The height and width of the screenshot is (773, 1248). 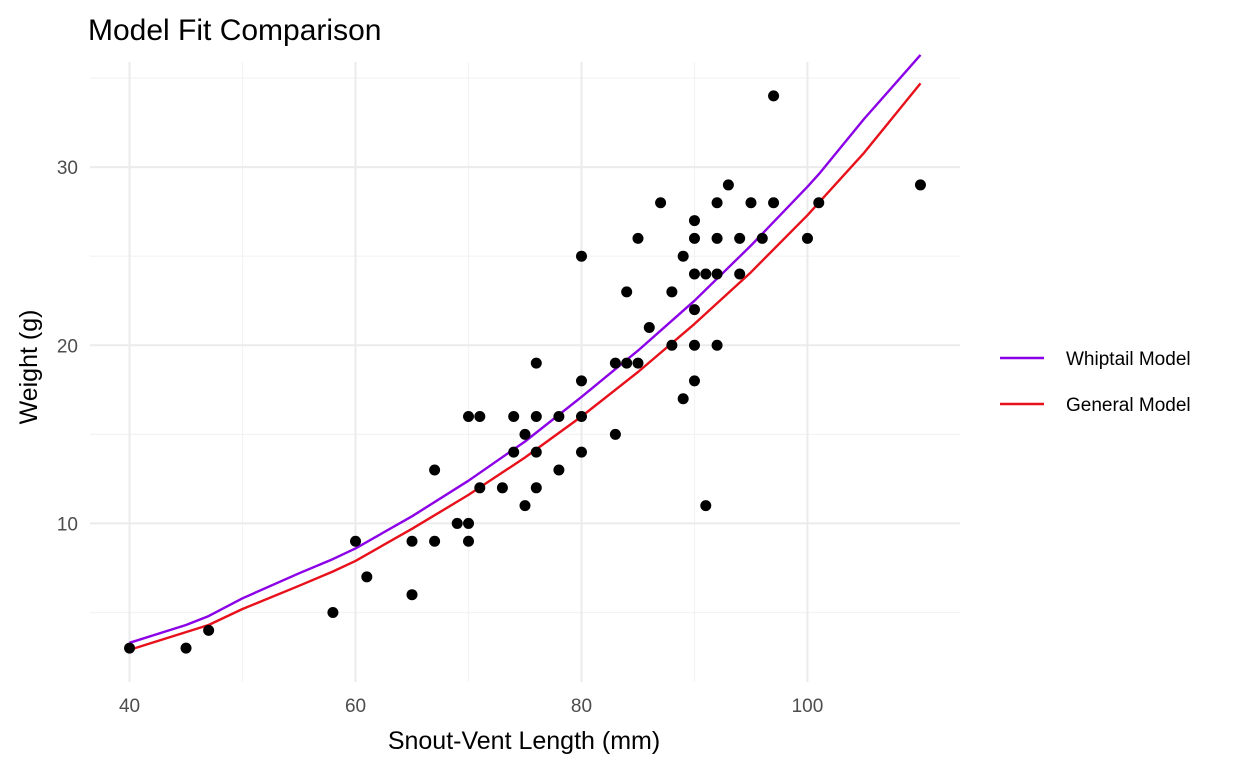 What do you see at coordinates (524, 741) in the screenshot?
I see `x-axis-title: Snout-Vent Length (mm)` at bounding box center [524, 741].